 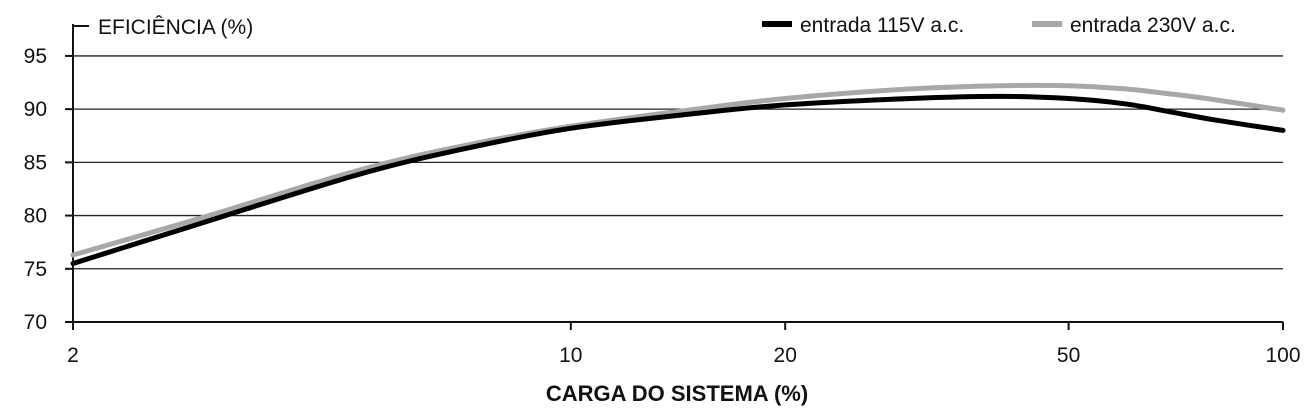 What do you see at coordinates (35, 322) in the screenshot?
I see `y-tick-label-70: 70` at bounding box center [35, 322].